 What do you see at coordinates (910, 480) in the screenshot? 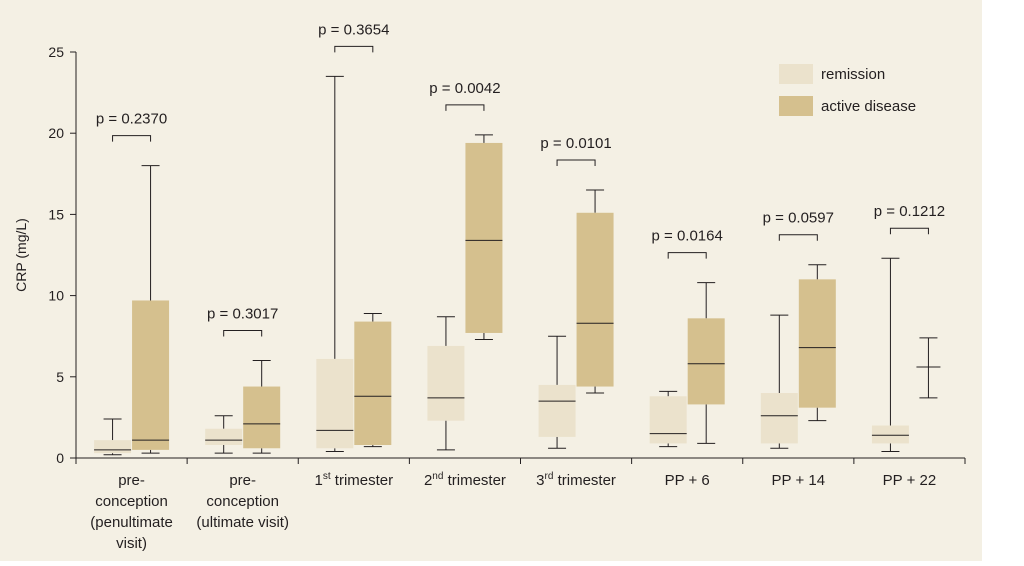
I see `x-category-label: PP + 22` at bounding box center [910, 480].